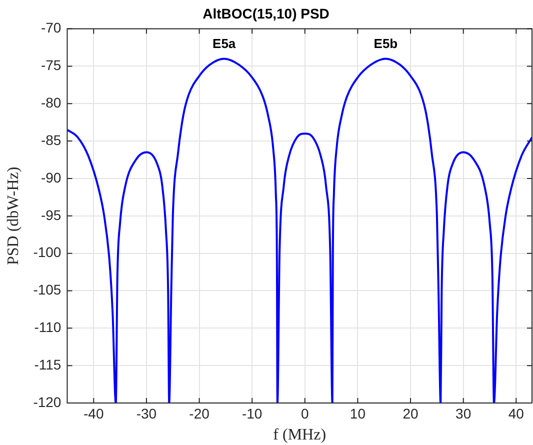 The image size is (533, 445). I want to click on y-tick-label: -80, so click(51, 102).